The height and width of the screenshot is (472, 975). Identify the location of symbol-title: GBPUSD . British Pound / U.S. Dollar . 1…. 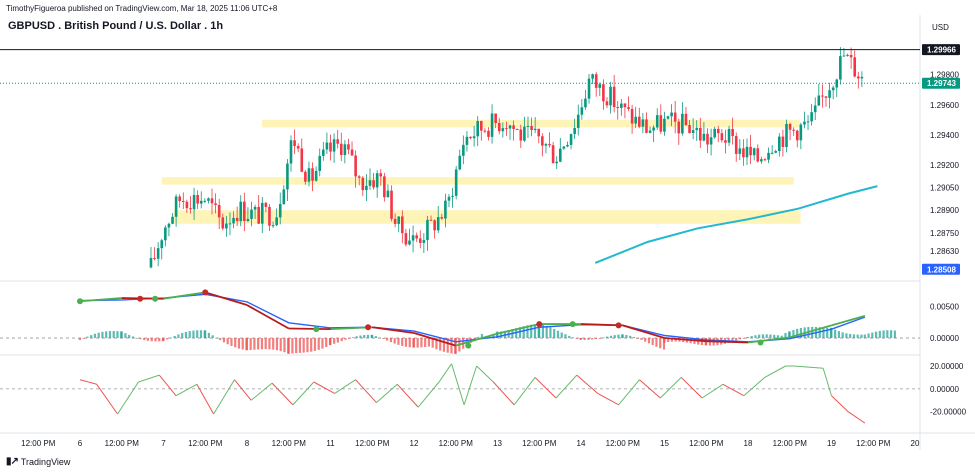
(116, 26).